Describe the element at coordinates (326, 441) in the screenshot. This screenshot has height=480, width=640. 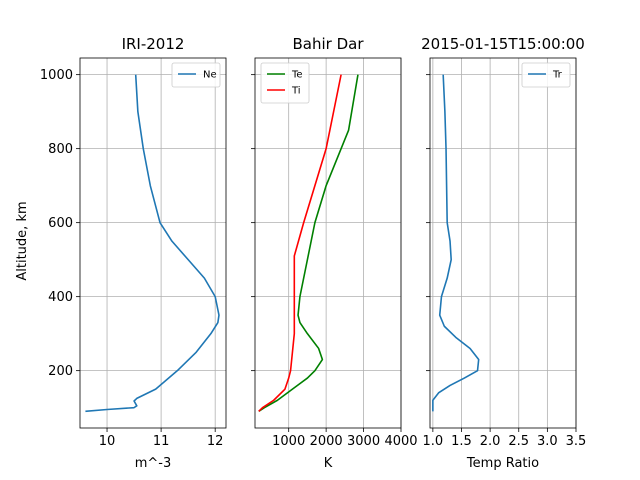
I see `x-tick-label: 2000` at that location.